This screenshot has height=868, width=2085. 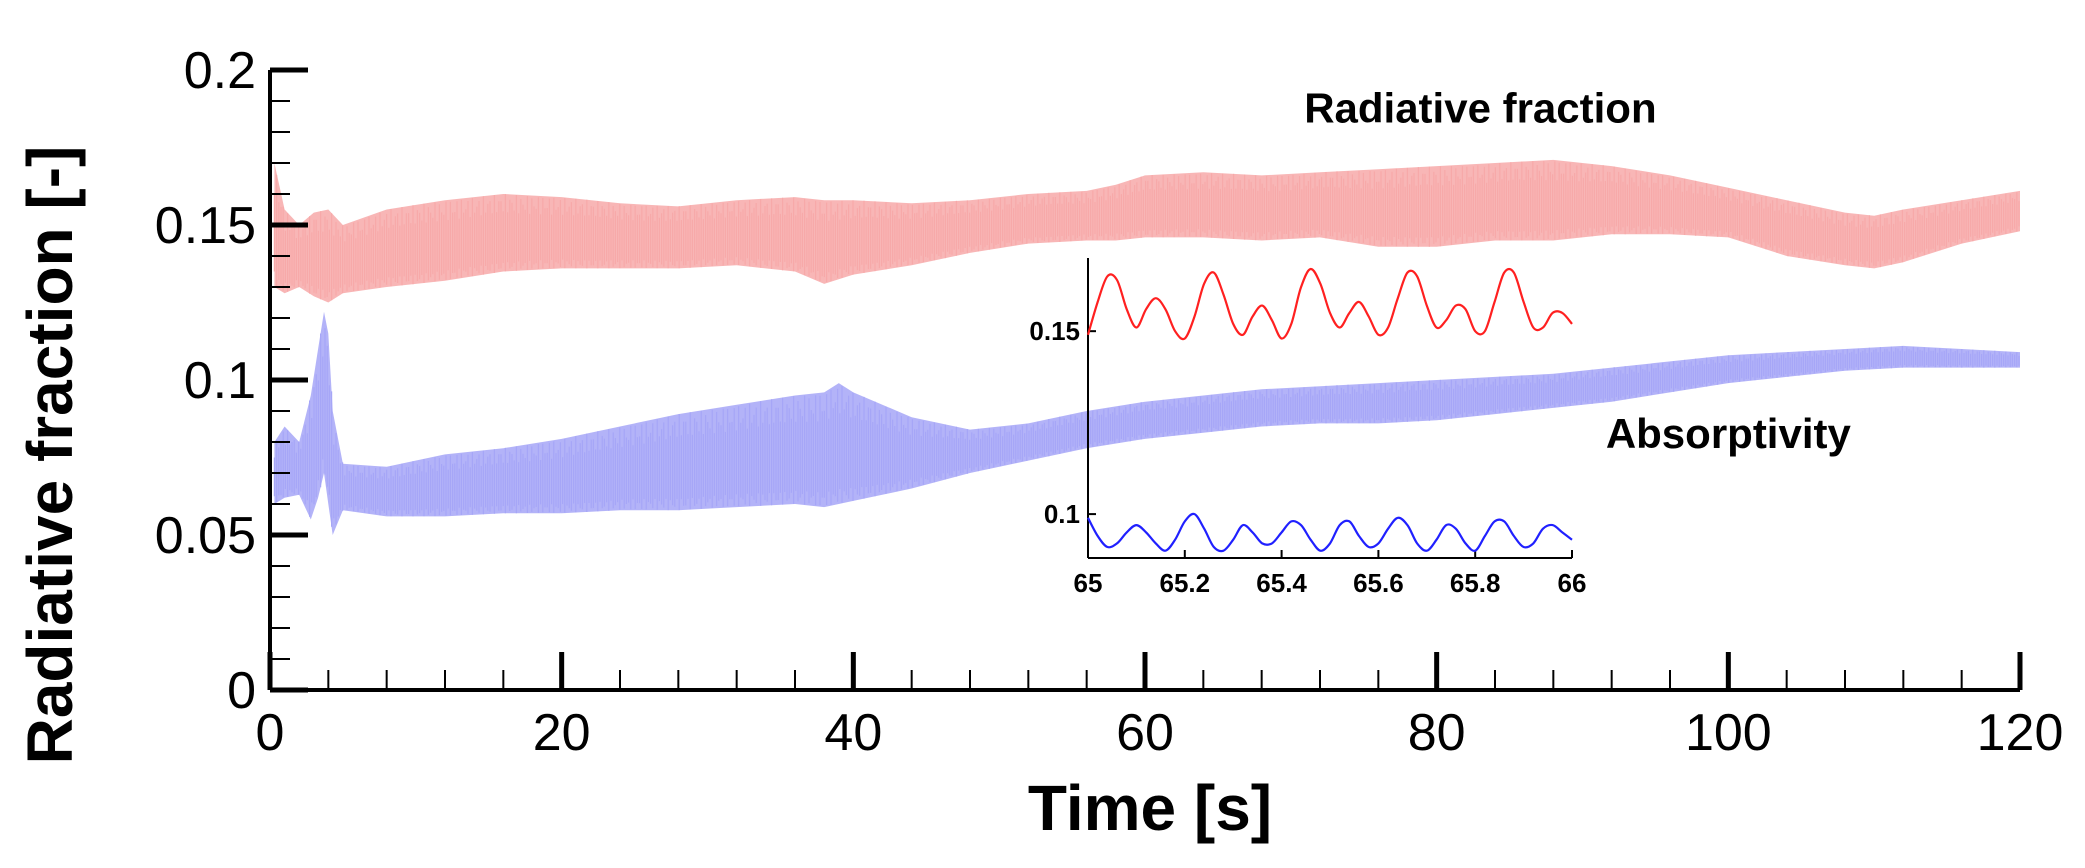 I want to click on x-tick-label-4: 80, so click(x=1437, y=733).